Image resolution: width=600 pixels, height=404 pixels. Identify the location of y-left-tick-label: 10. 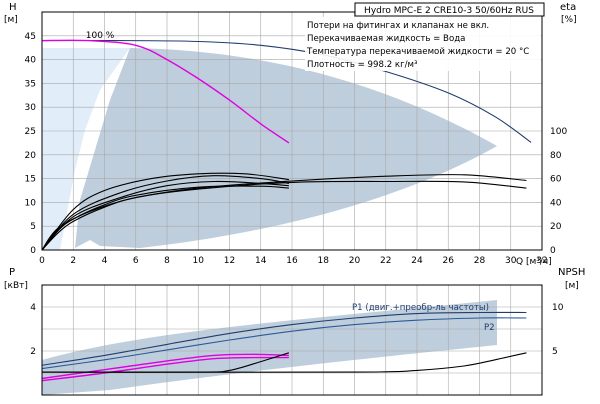
(31, 203).